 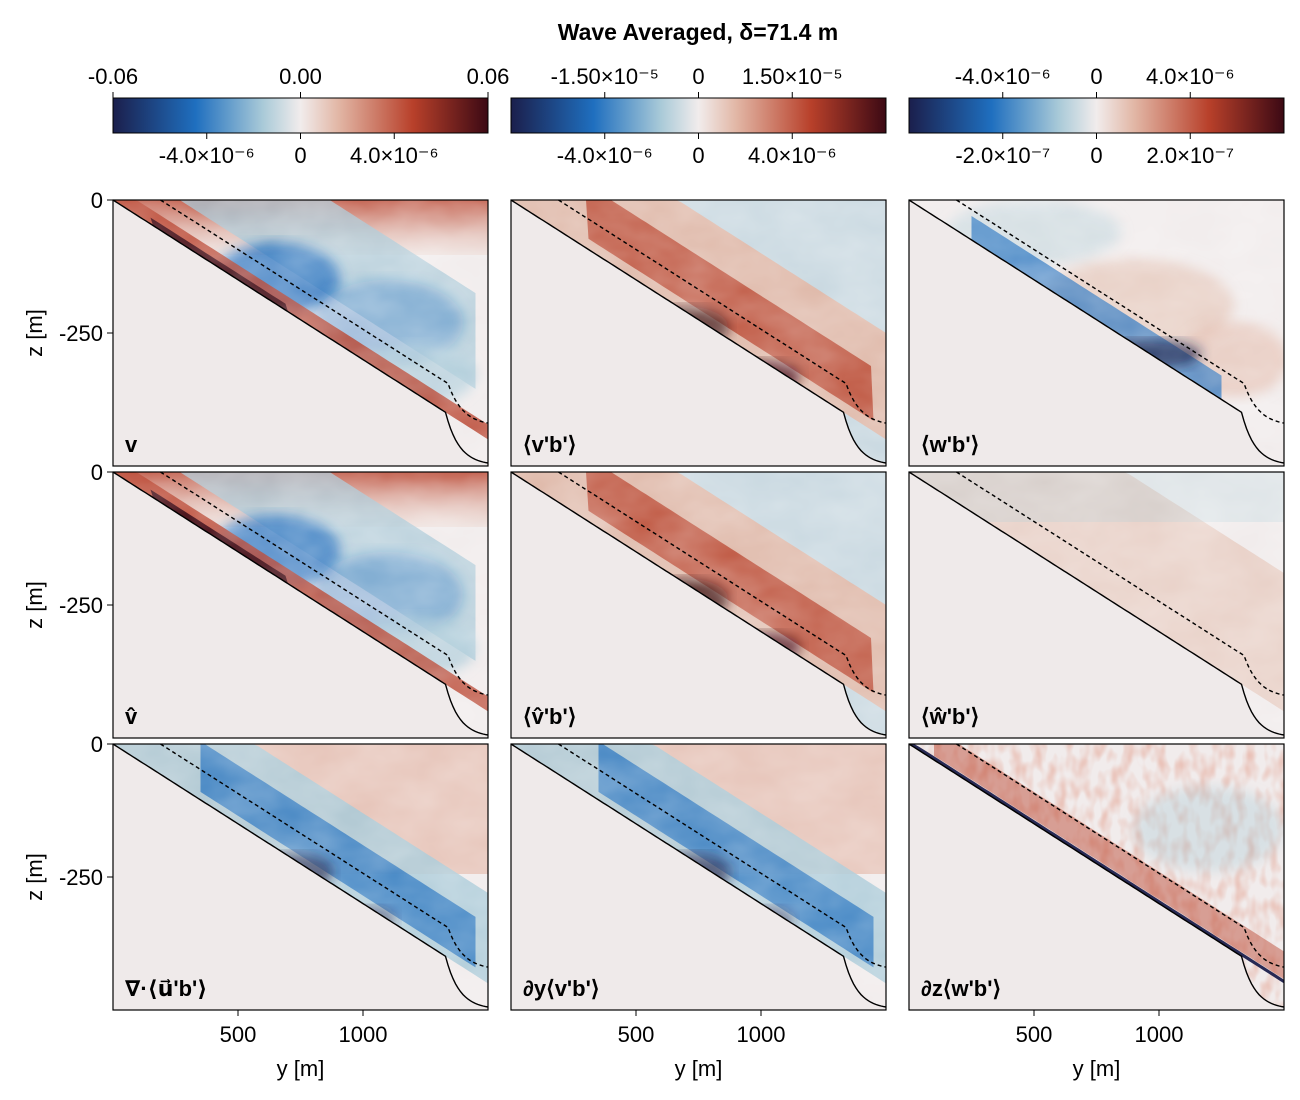 I want to click on panel-r3-c3: ∂z⟨w'b'⟩ 500 1000 y [m], so click(x=1096, y=912).